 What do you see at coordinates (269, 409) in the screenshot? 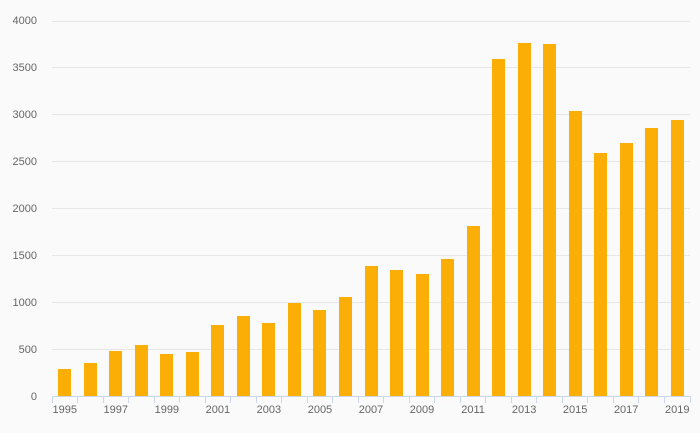
I see `x-axis-tick-label: 2003` at bounding box center [269, 409].